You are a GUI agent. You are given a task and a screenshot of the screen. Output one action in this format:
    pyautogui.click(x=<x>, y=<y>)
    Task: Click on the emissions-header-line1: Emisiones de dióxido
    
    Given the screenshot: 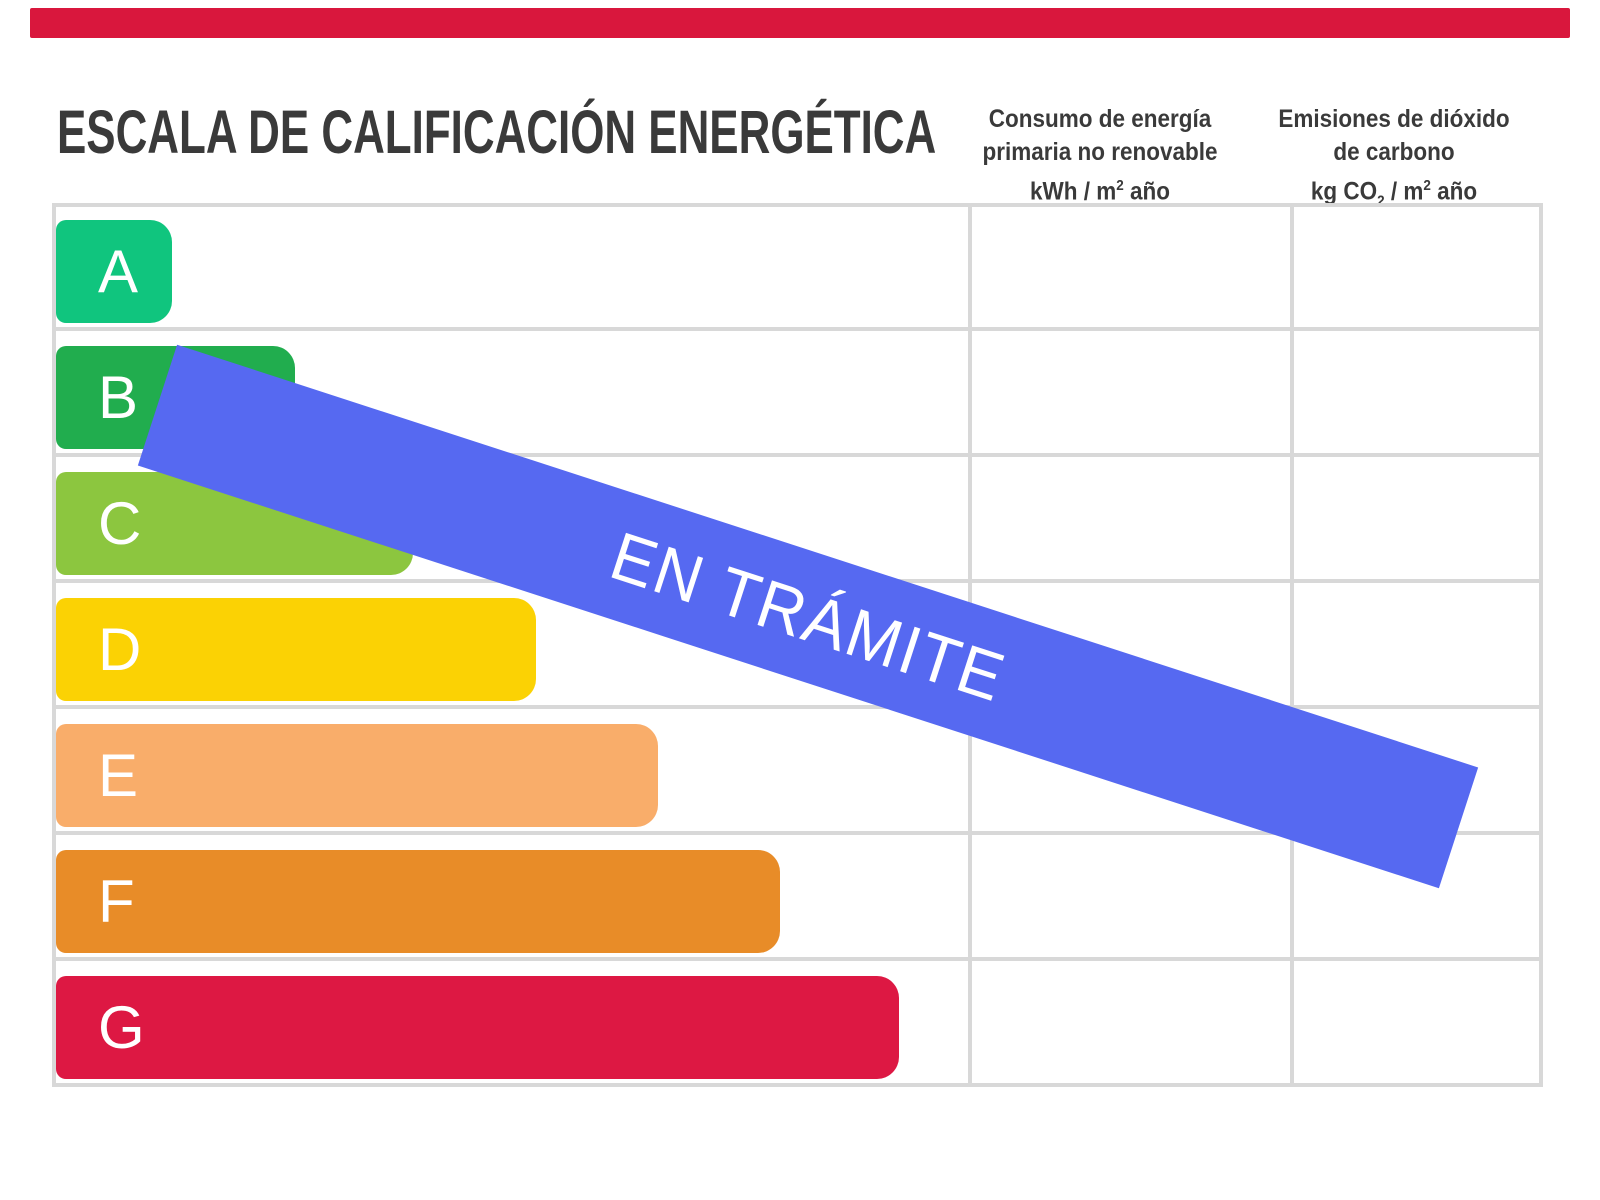 What is the action you would take?
    pyautogui.click(x=1394, y=119)
    